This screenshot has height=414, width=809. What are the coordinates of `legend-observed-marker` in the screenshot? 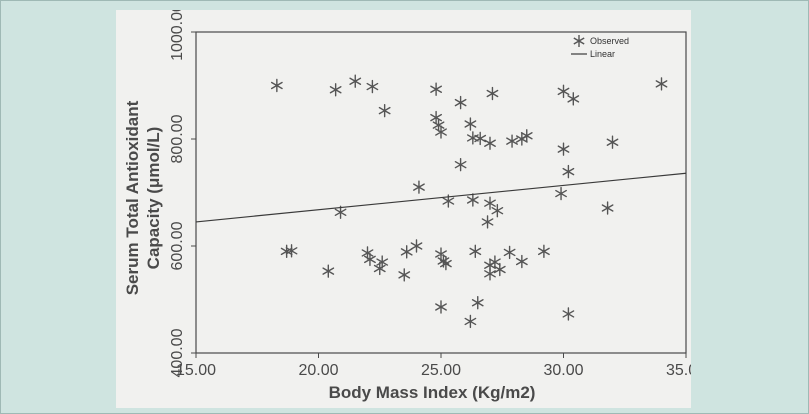 It's located at (579, 41).